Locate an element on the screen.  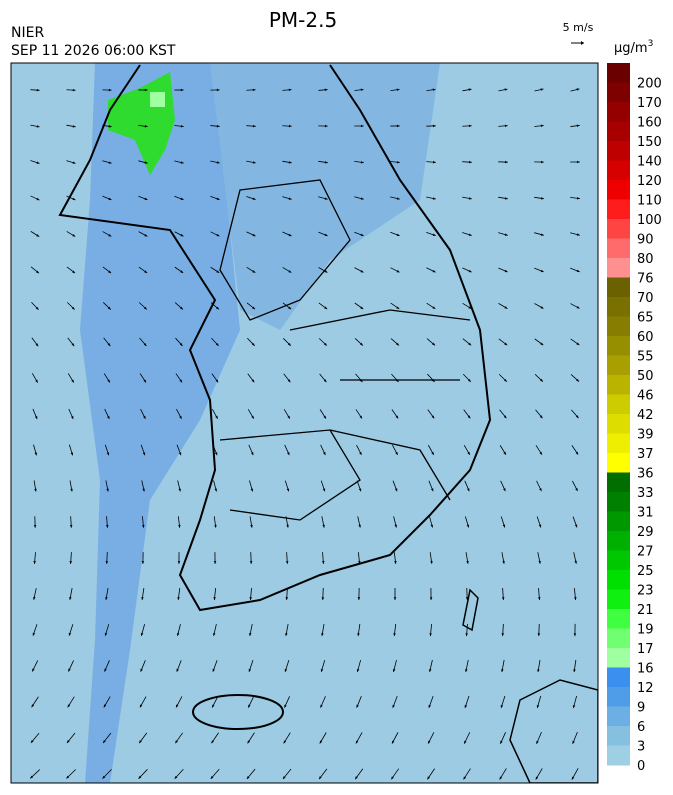
colorbar-label: 23 is located at coordinates (645, 591).